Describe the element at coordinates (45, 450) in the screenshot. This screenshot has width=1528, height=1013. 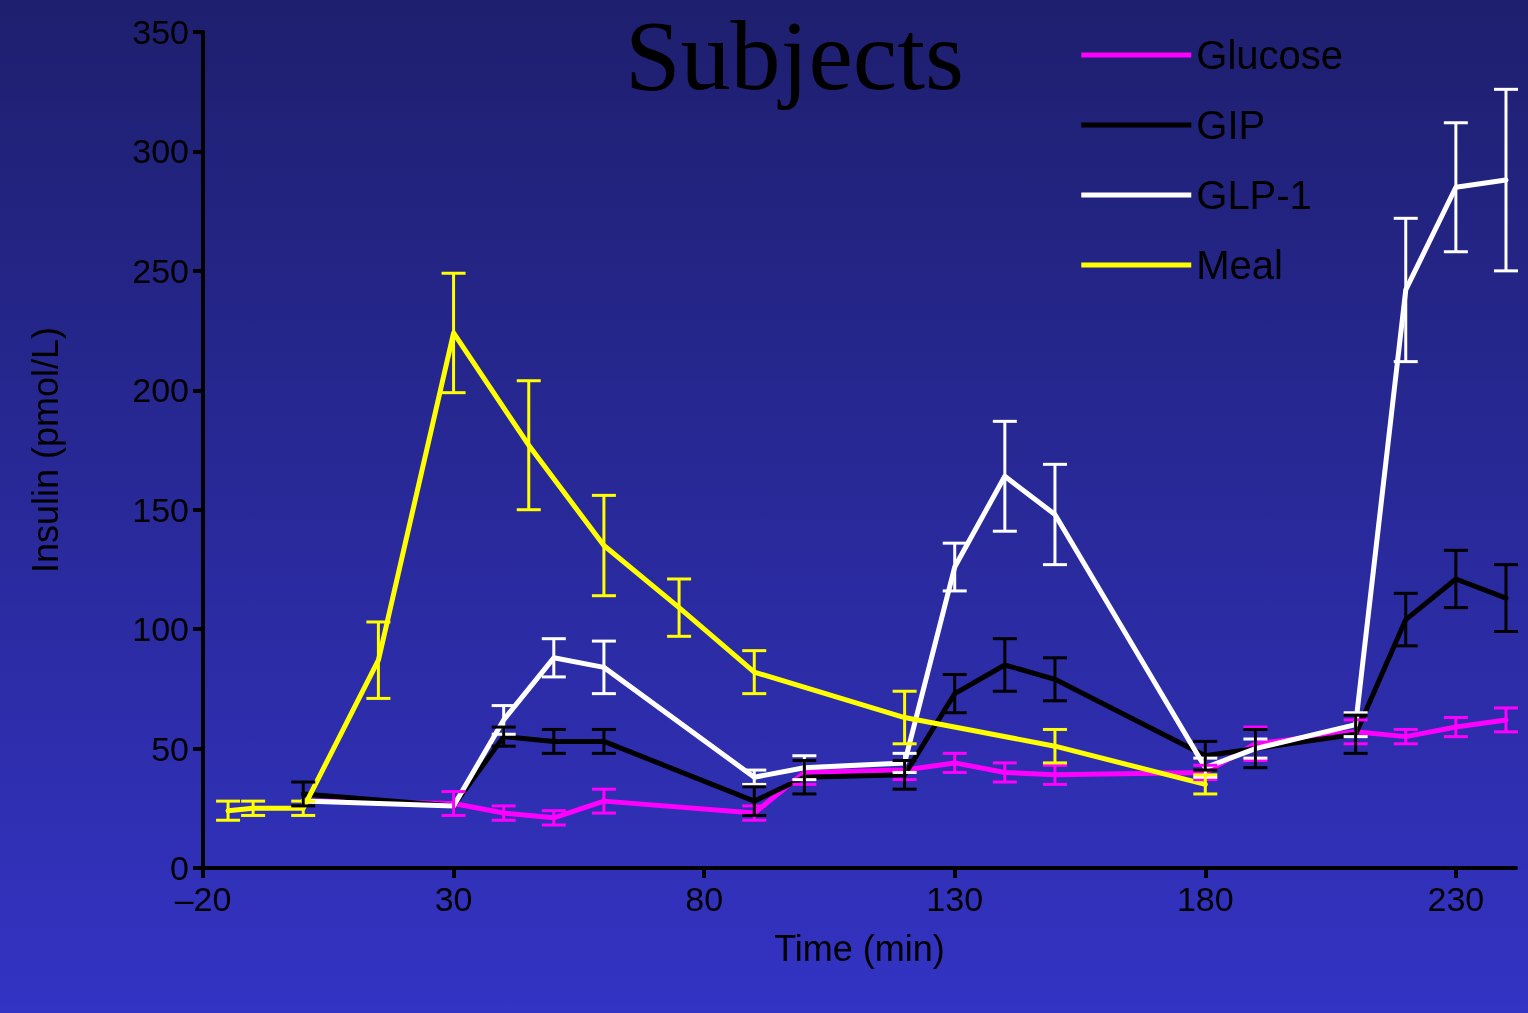
I see `y-axis-title: Insulin (pmol/L)` at that location.